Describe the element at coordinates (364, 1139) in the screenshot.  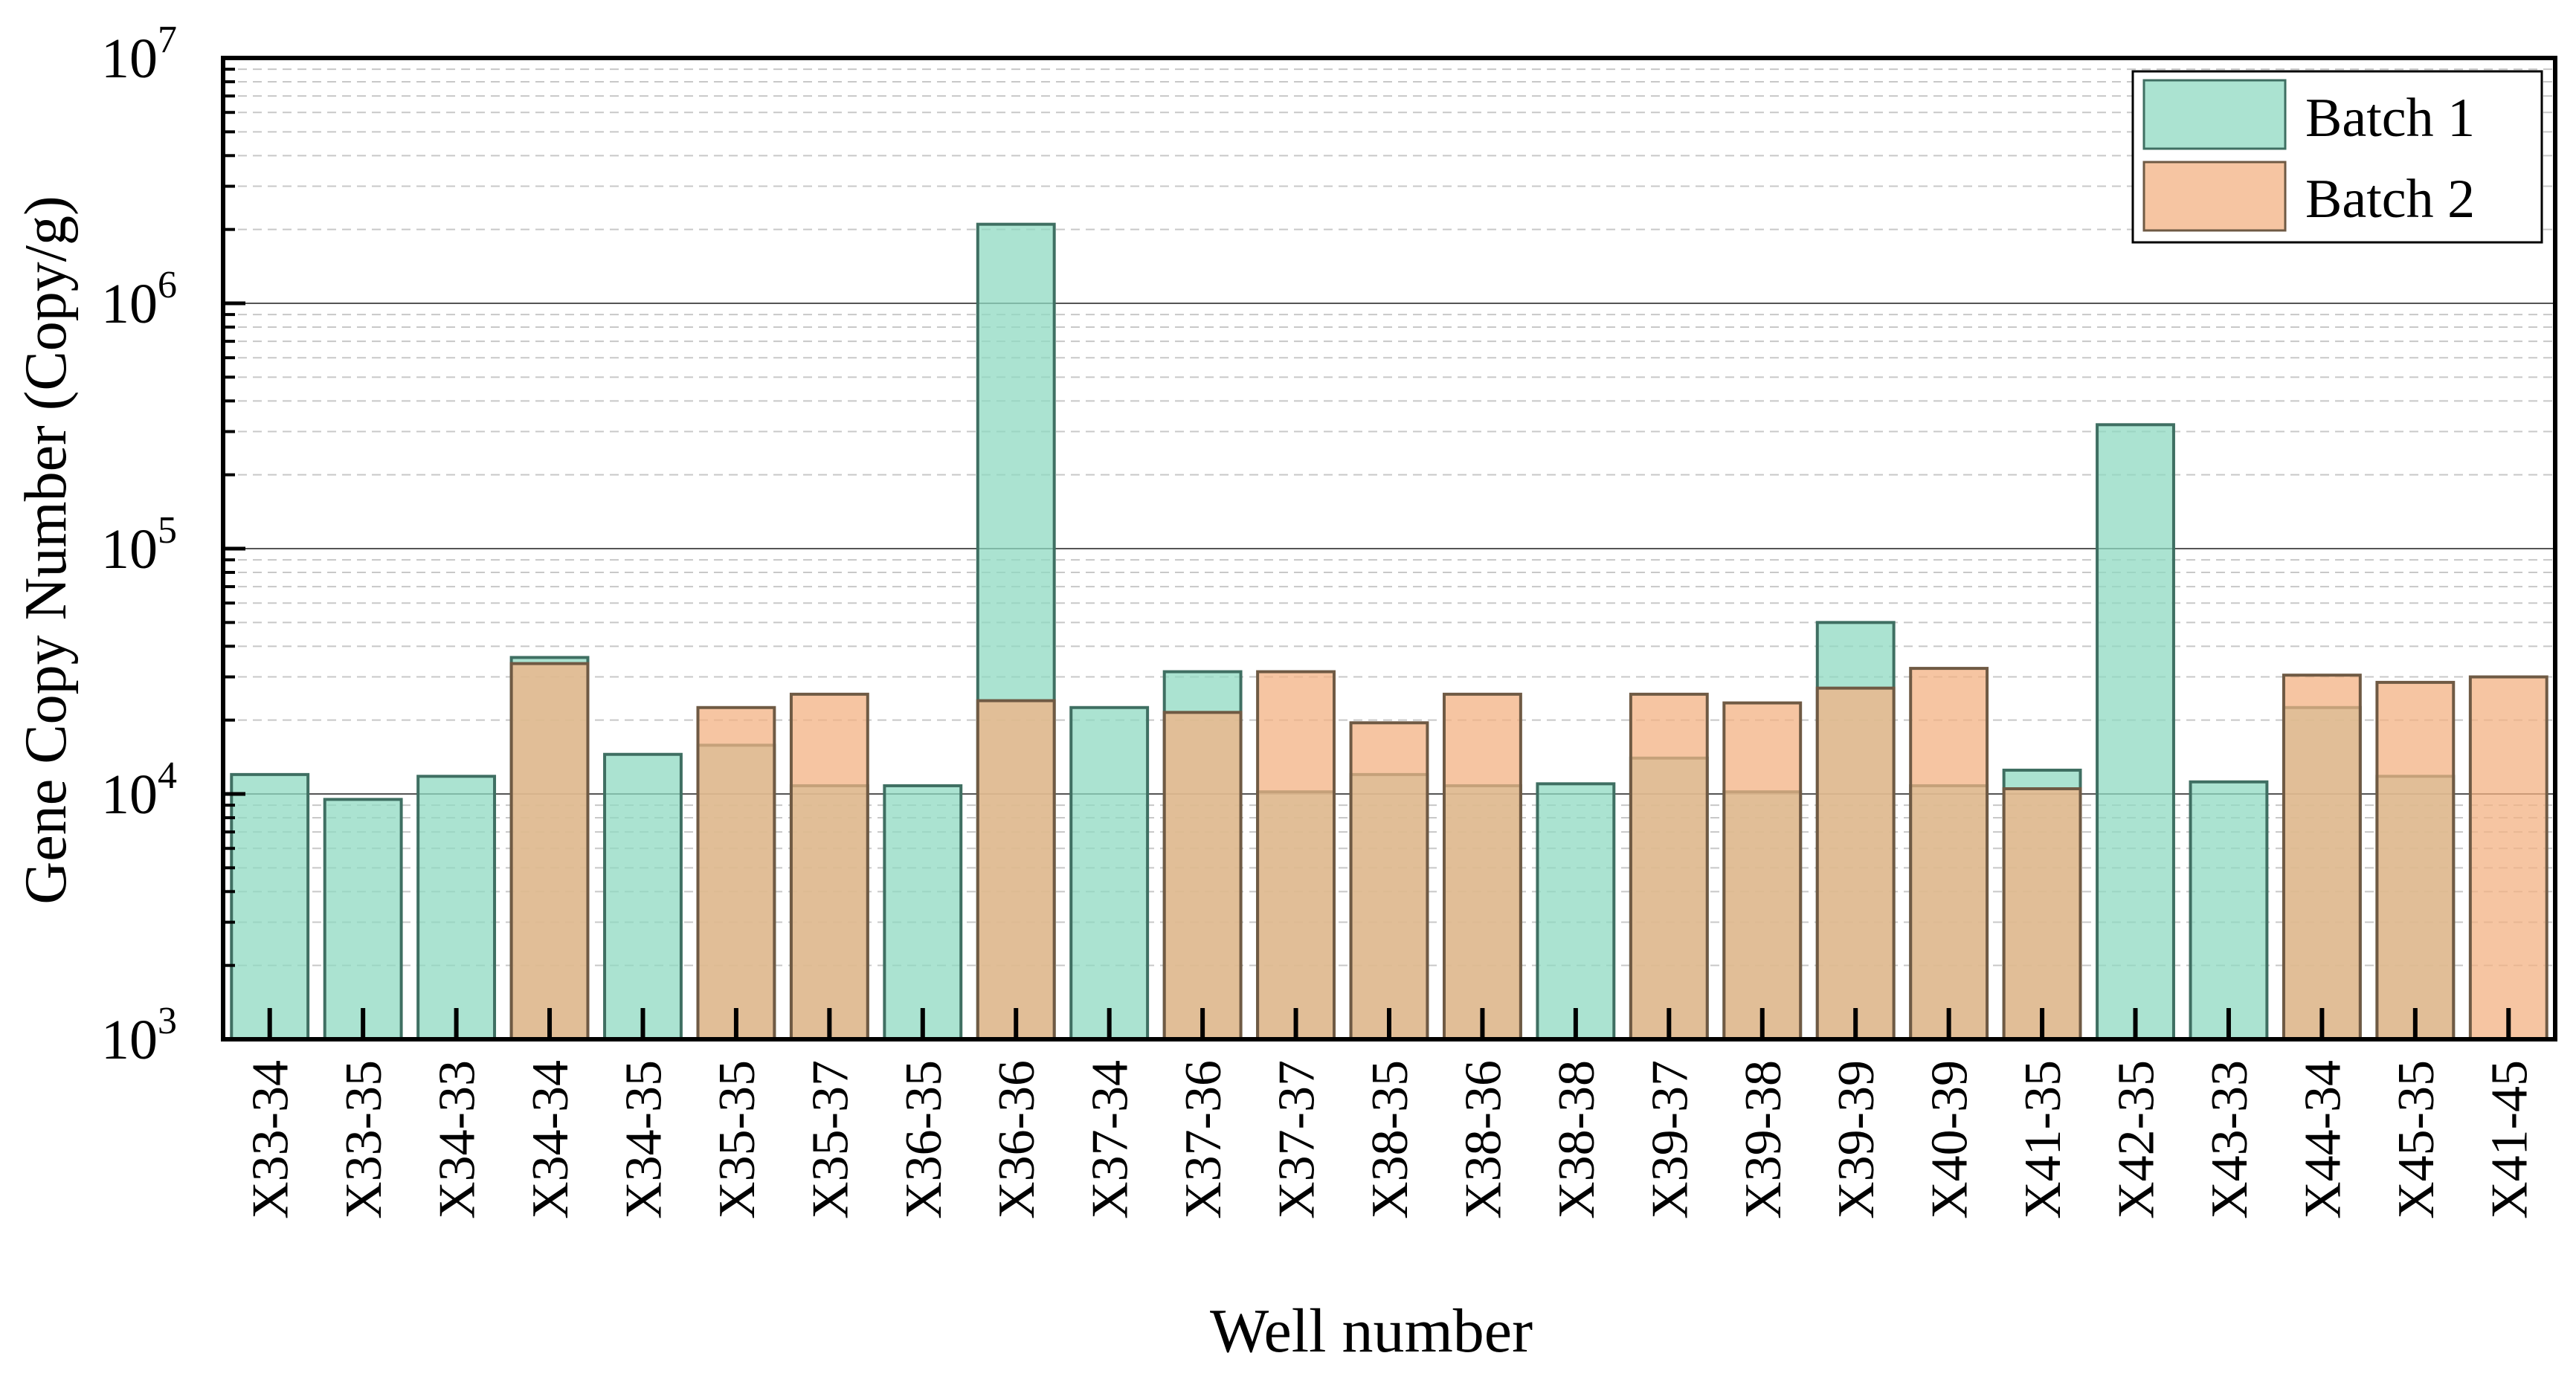
I see `x-tick-label: X33-35` at that location.